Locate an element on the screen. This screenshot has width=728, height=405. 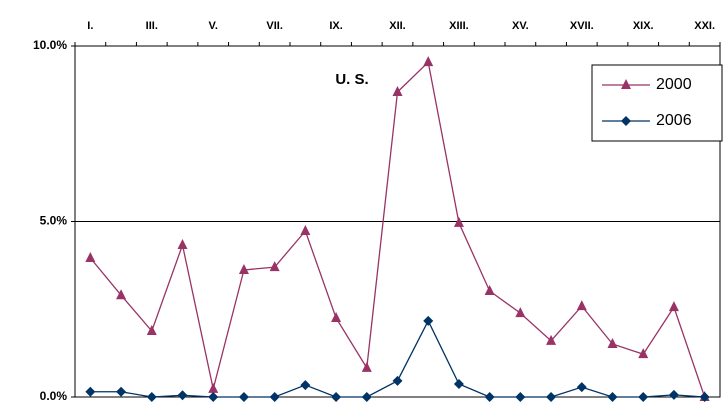
x-tick-label: XII. is located at coordinates (397, 26).